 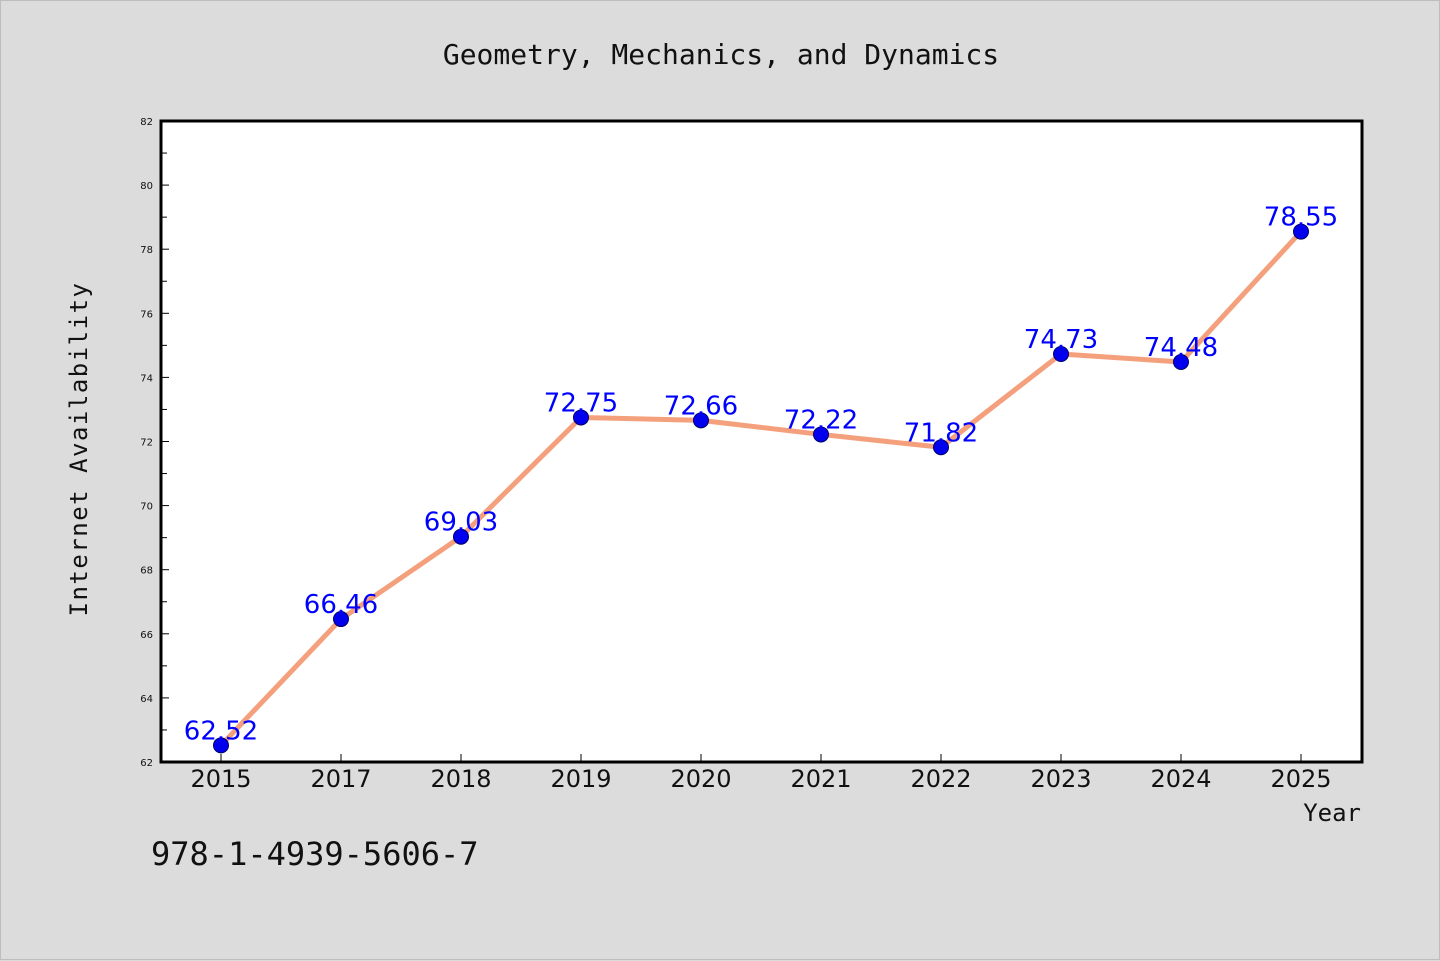 What do you see at coordinates (701, 406) in the screenshot?
I see `data-label: 72.66` at bounding box center [701, 406].